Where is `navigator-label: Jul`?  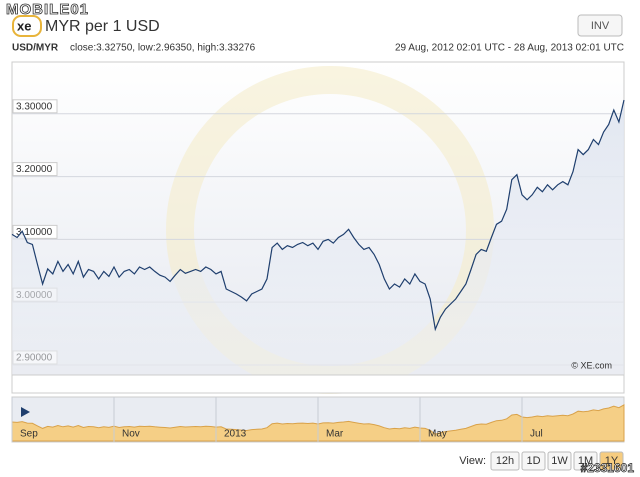 navigator-label: Jul is located at coordinates (536, 434).